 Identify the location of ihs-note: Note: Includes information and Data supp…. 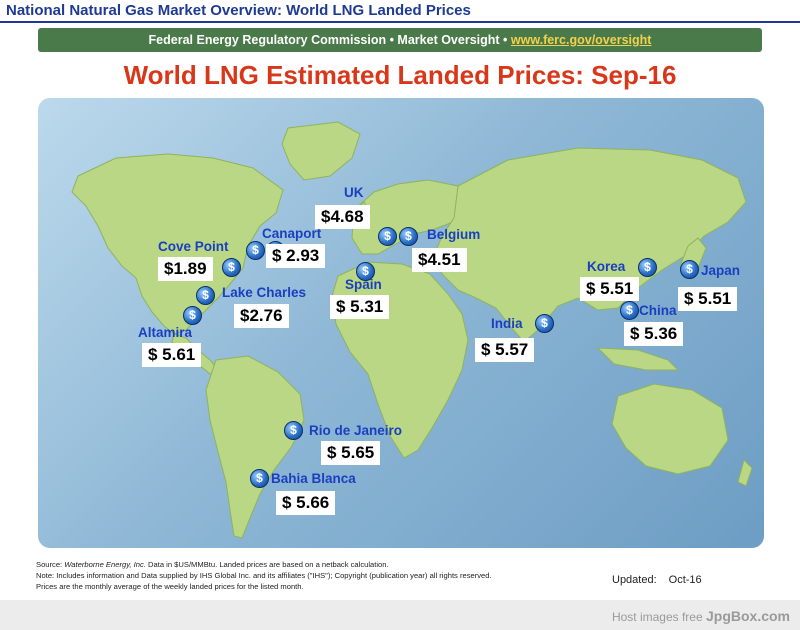
(264, 575).